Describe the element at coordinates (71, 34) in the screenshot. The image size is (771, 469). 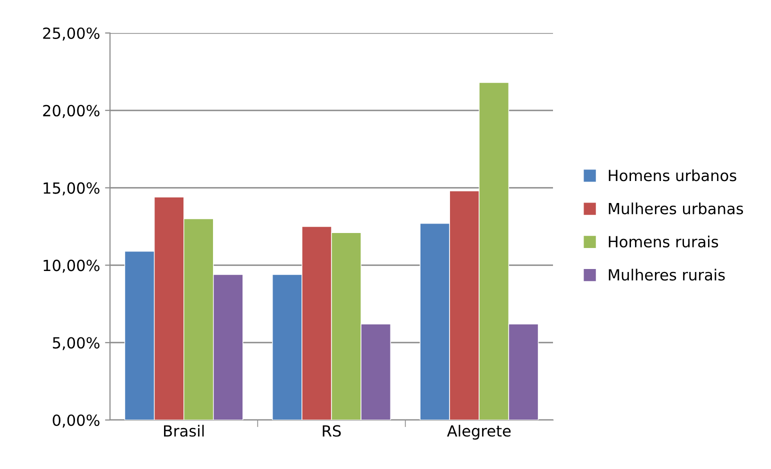
I see `y-tick-label: 25,00%` at that location.